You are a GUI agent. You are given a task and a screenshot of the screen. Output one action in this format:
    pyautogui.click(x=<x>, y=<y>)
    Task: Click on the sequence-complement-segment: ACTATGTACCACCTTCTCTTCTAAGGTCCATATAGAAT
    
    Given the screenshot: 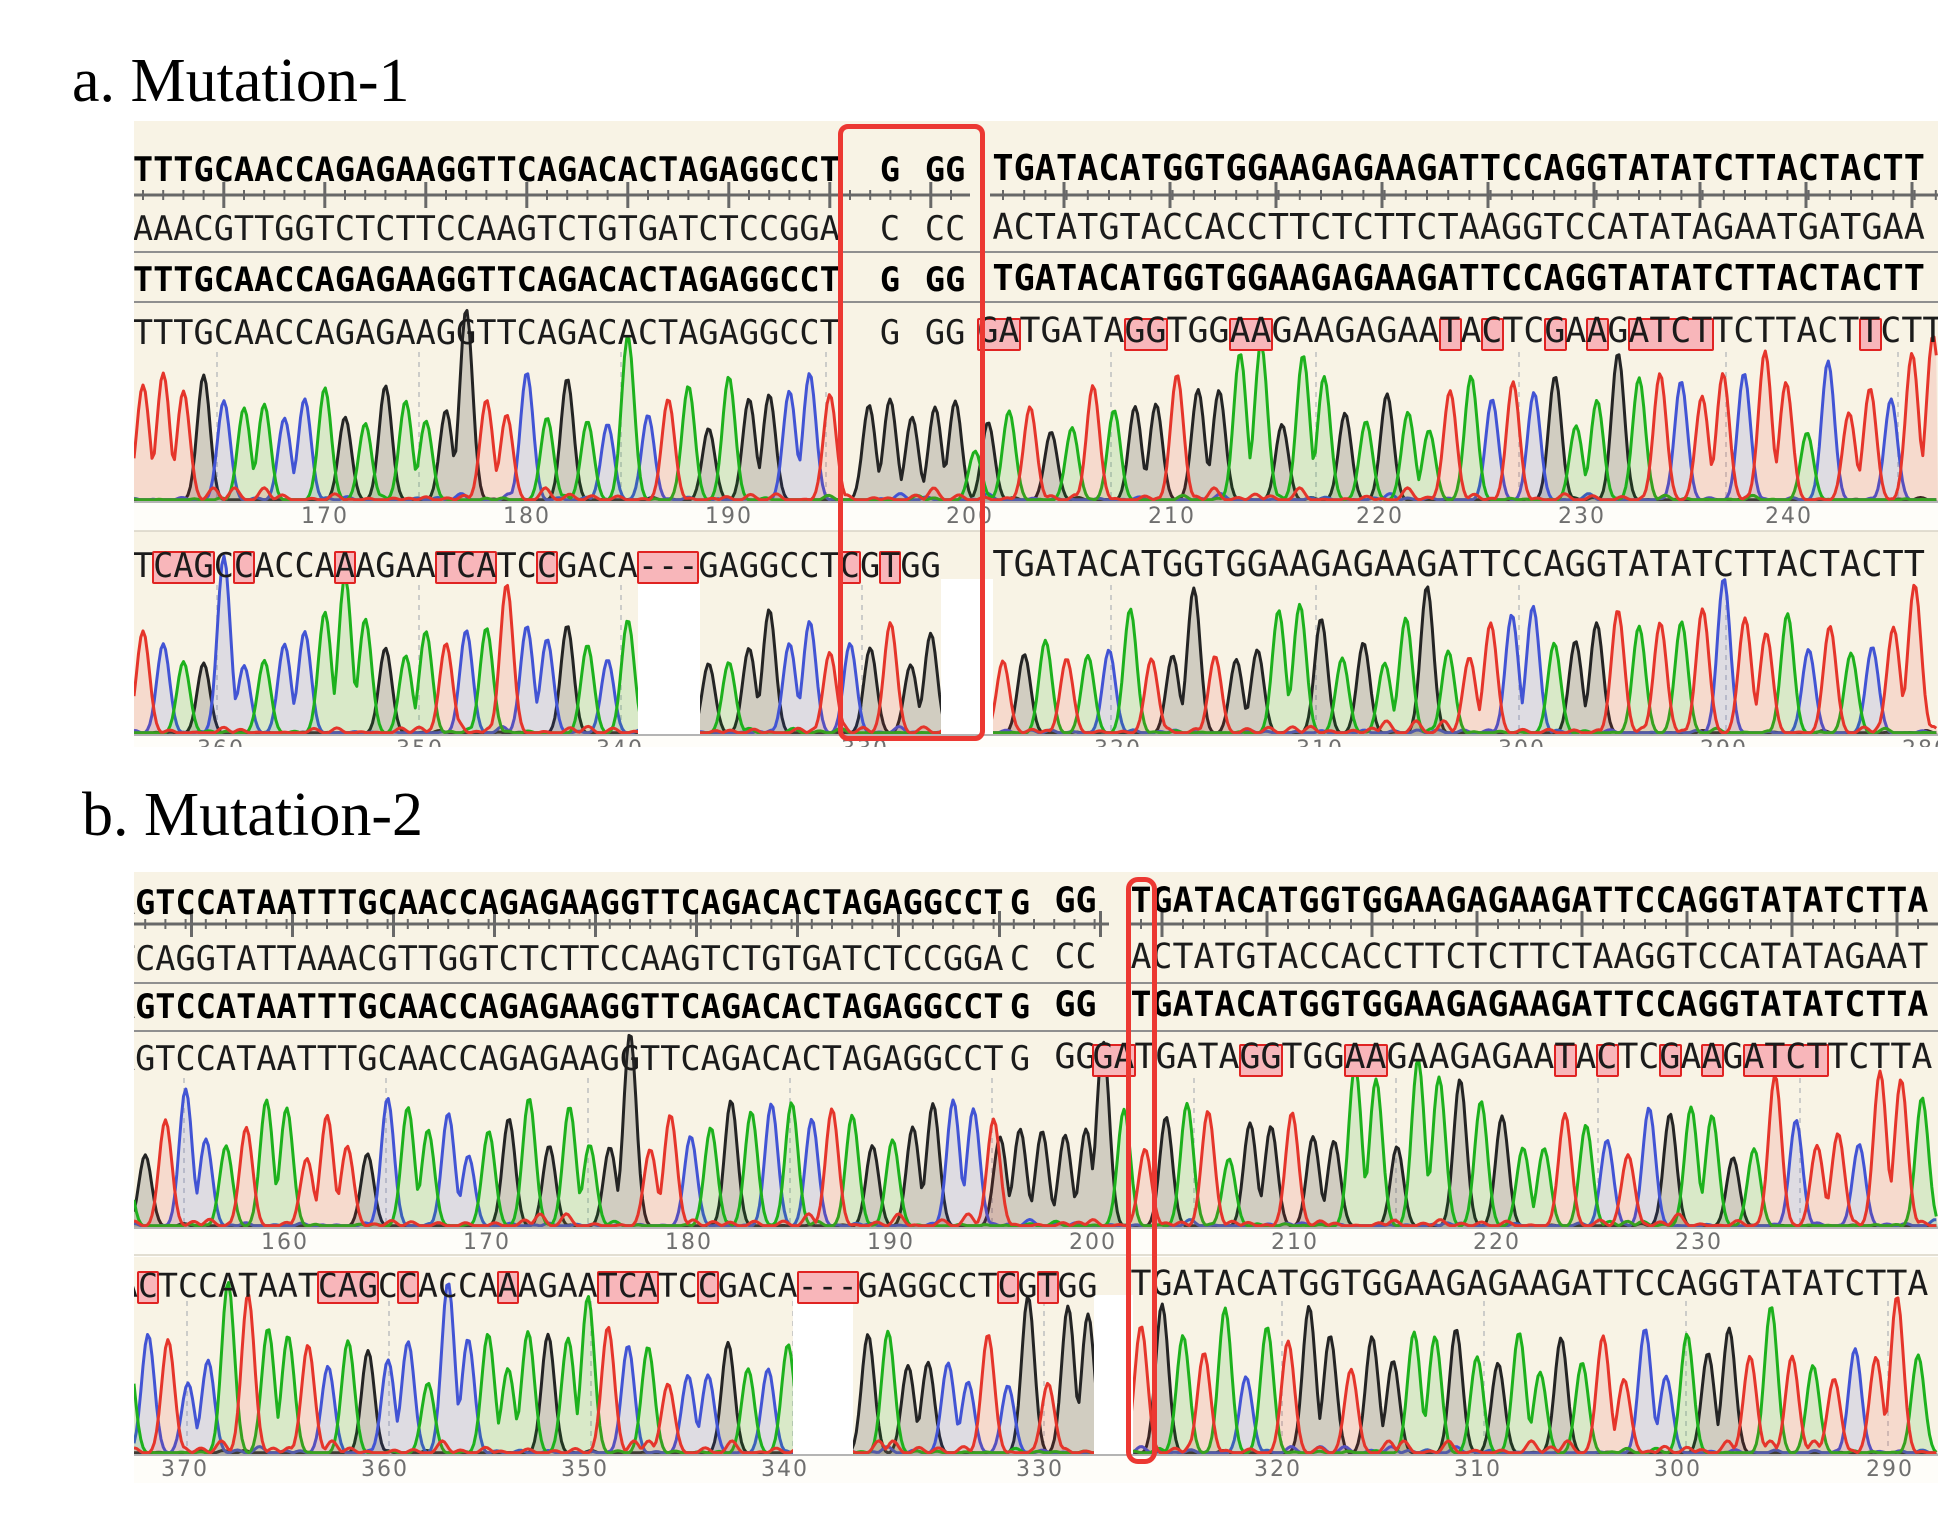 What is the action you would take?
    pyautogui.click(x=1529, y=957)
    